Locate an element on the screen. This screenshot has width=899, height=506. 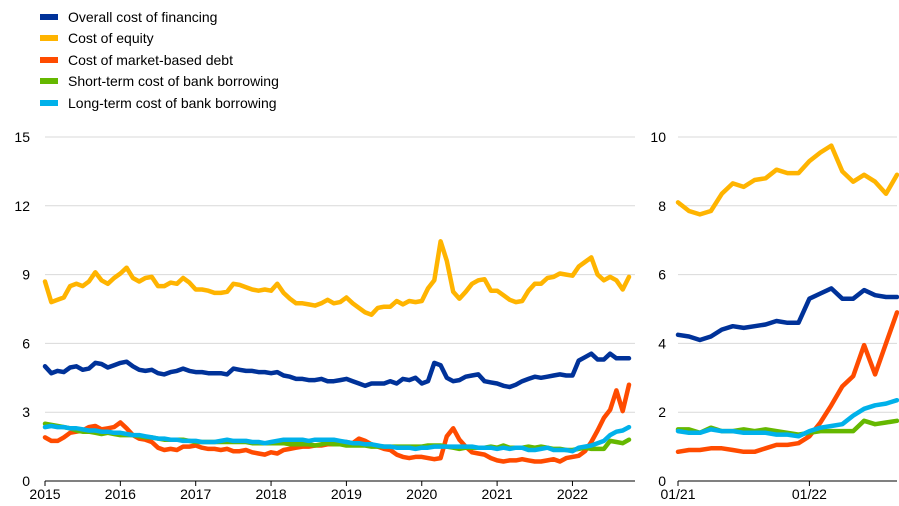
legend-item: Cost of market-based debt is located at coordinates (159, 60).